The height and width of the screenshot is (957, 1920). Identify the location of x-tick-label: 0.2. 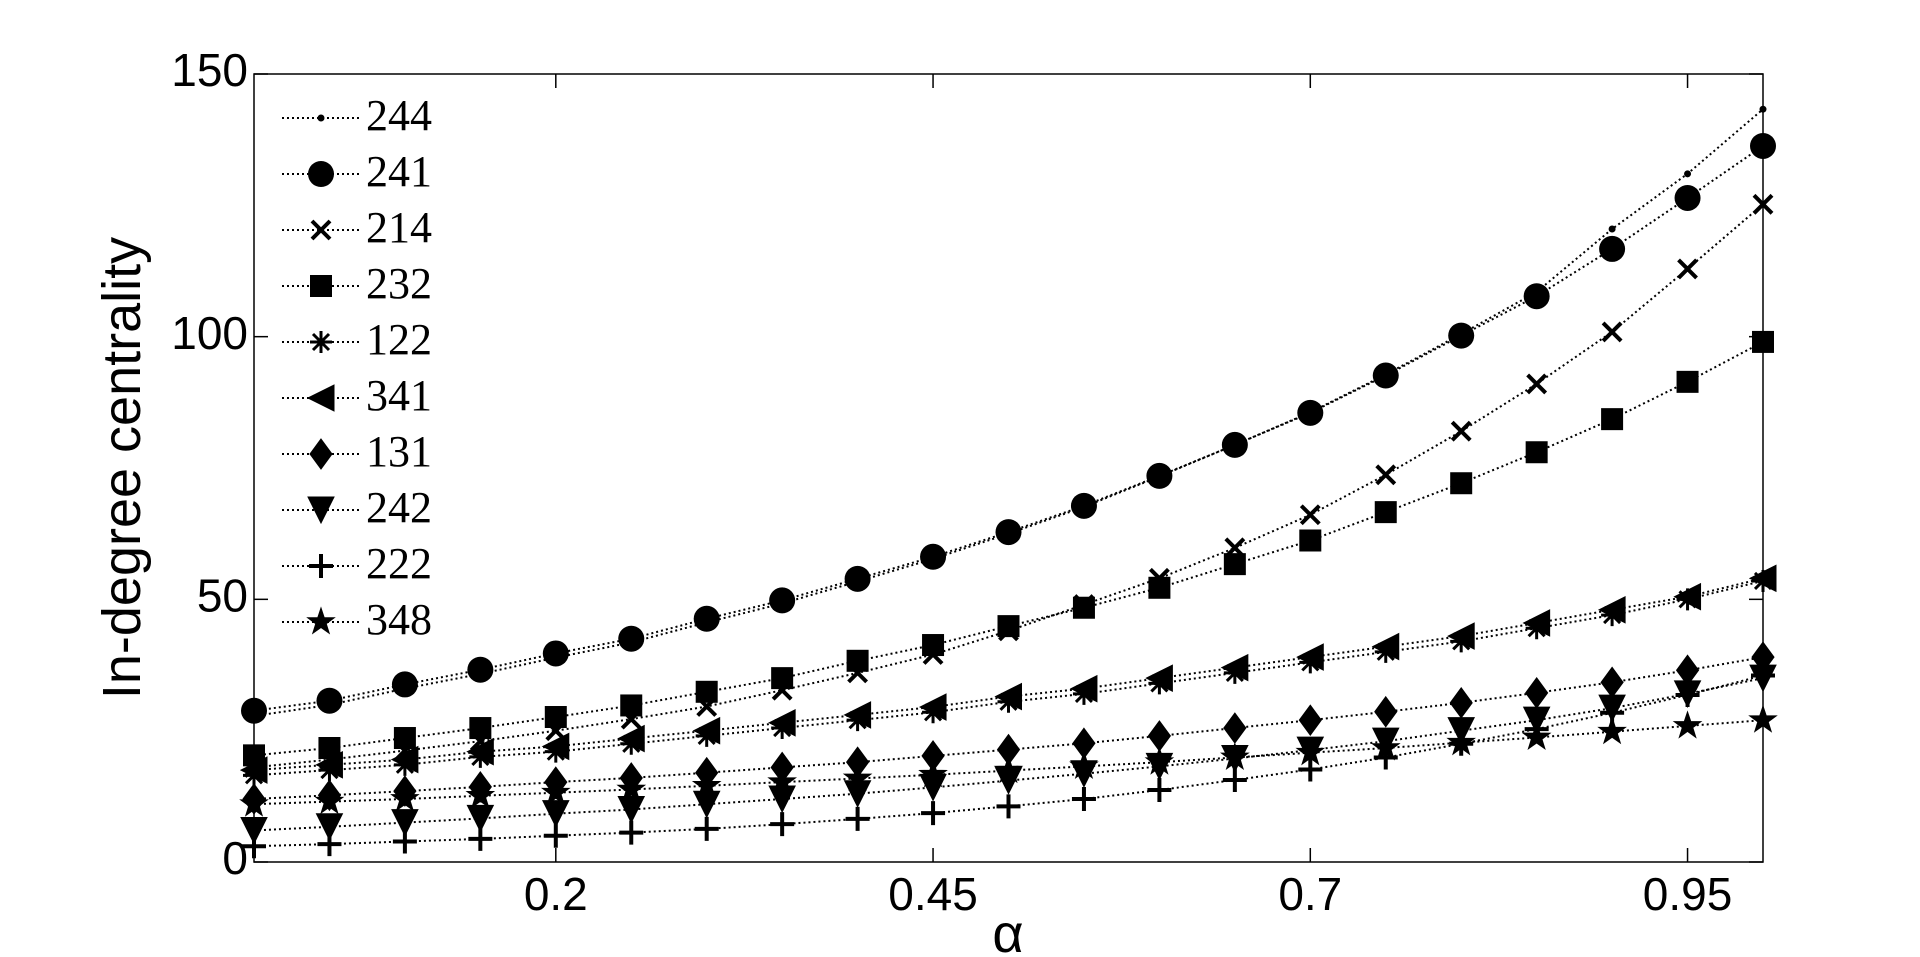
(556, 894).